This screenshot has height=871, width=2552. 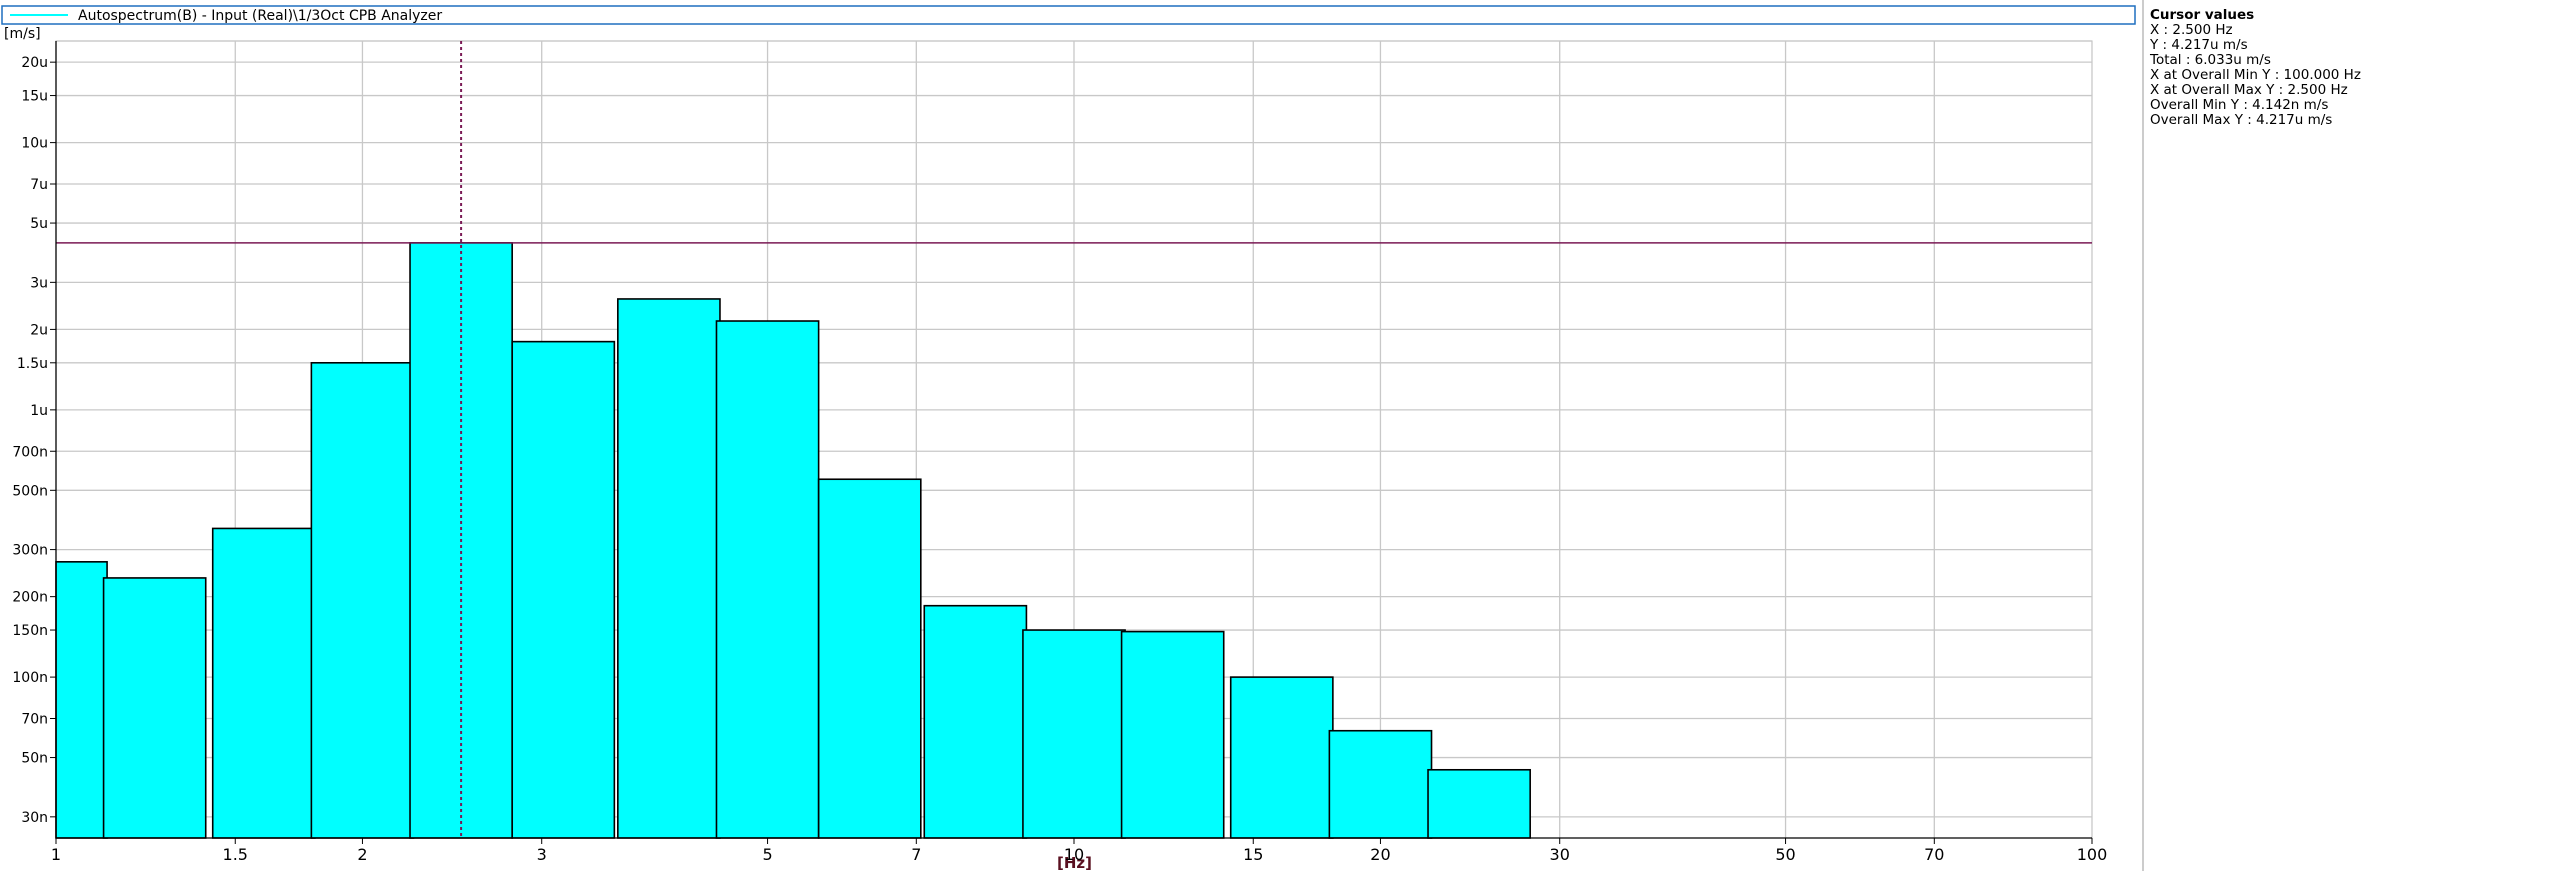 What do you see at coordinates (34, 818) in the screenshot?
I see `y-tick-label: 30n` at bounding box center [34, 818].